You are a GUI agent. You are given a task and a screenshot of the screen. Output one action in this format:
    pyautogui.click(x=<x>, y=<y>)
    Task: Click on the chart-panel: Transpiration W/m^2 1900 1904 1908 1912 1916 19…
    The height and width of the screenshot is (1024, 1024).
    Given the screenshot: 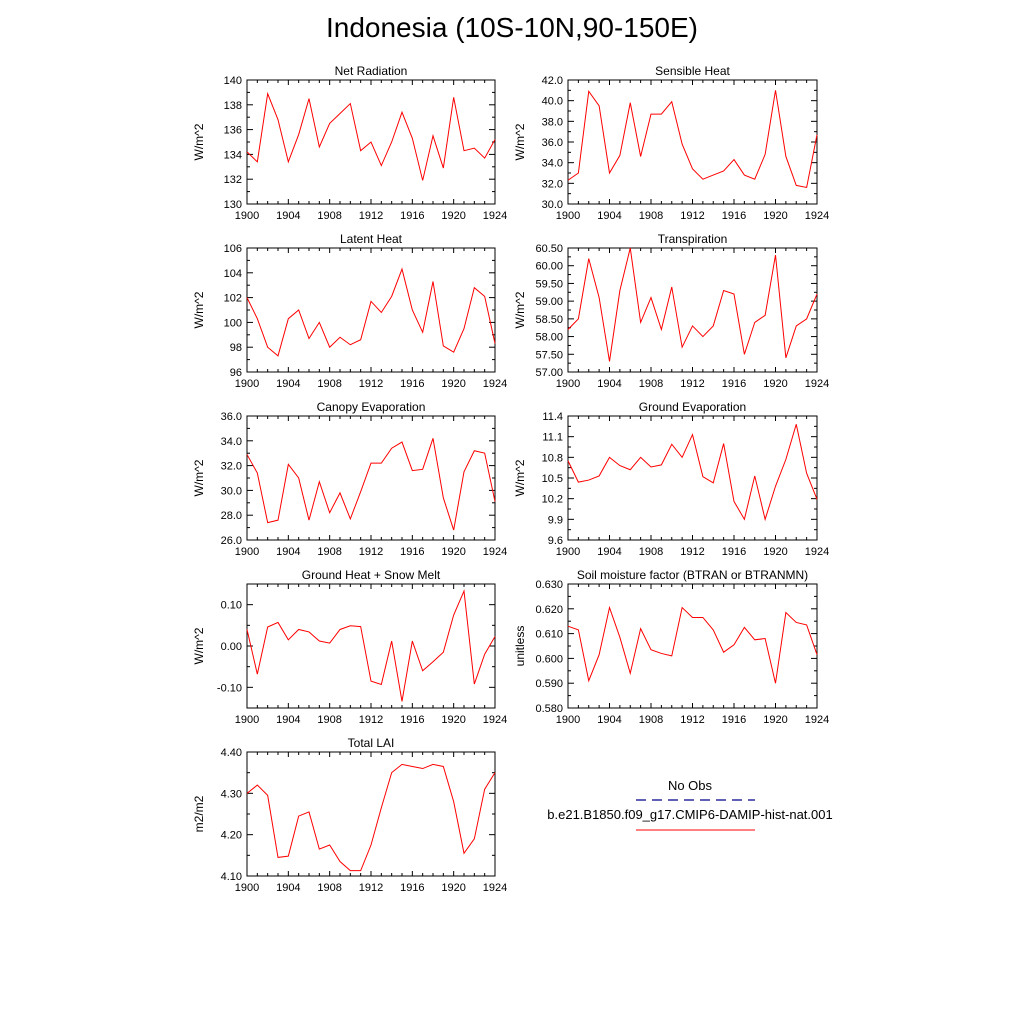 What is the action you would take?
    pyautogui.click(x=671, y=311)
    